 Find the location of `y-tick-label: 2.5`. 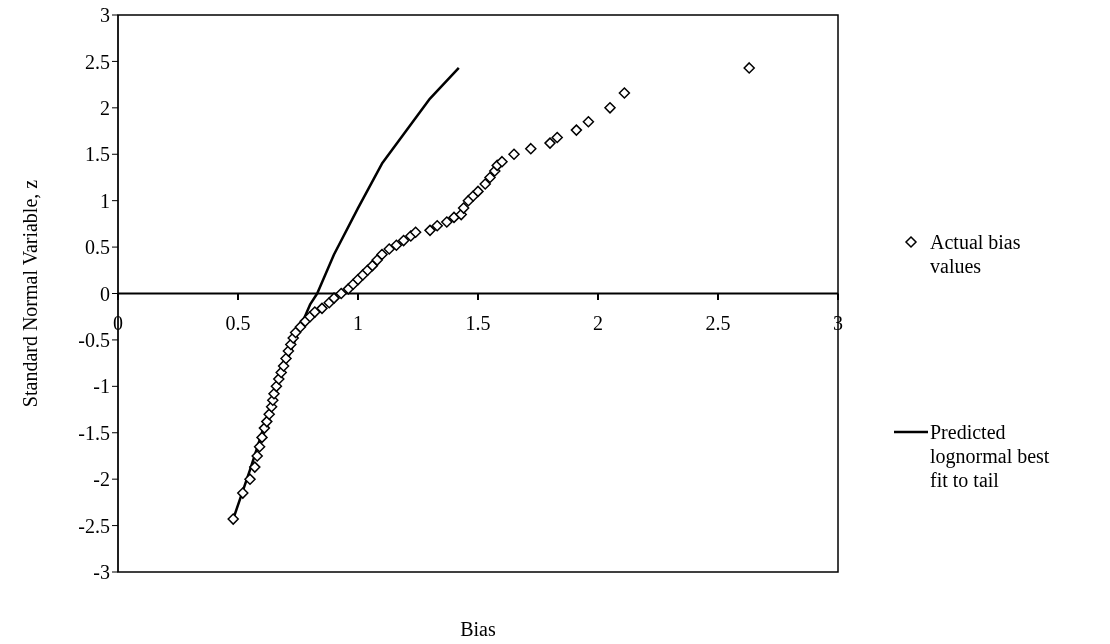

y-tick-label: 2.5 is located at coordinates (97, 61).